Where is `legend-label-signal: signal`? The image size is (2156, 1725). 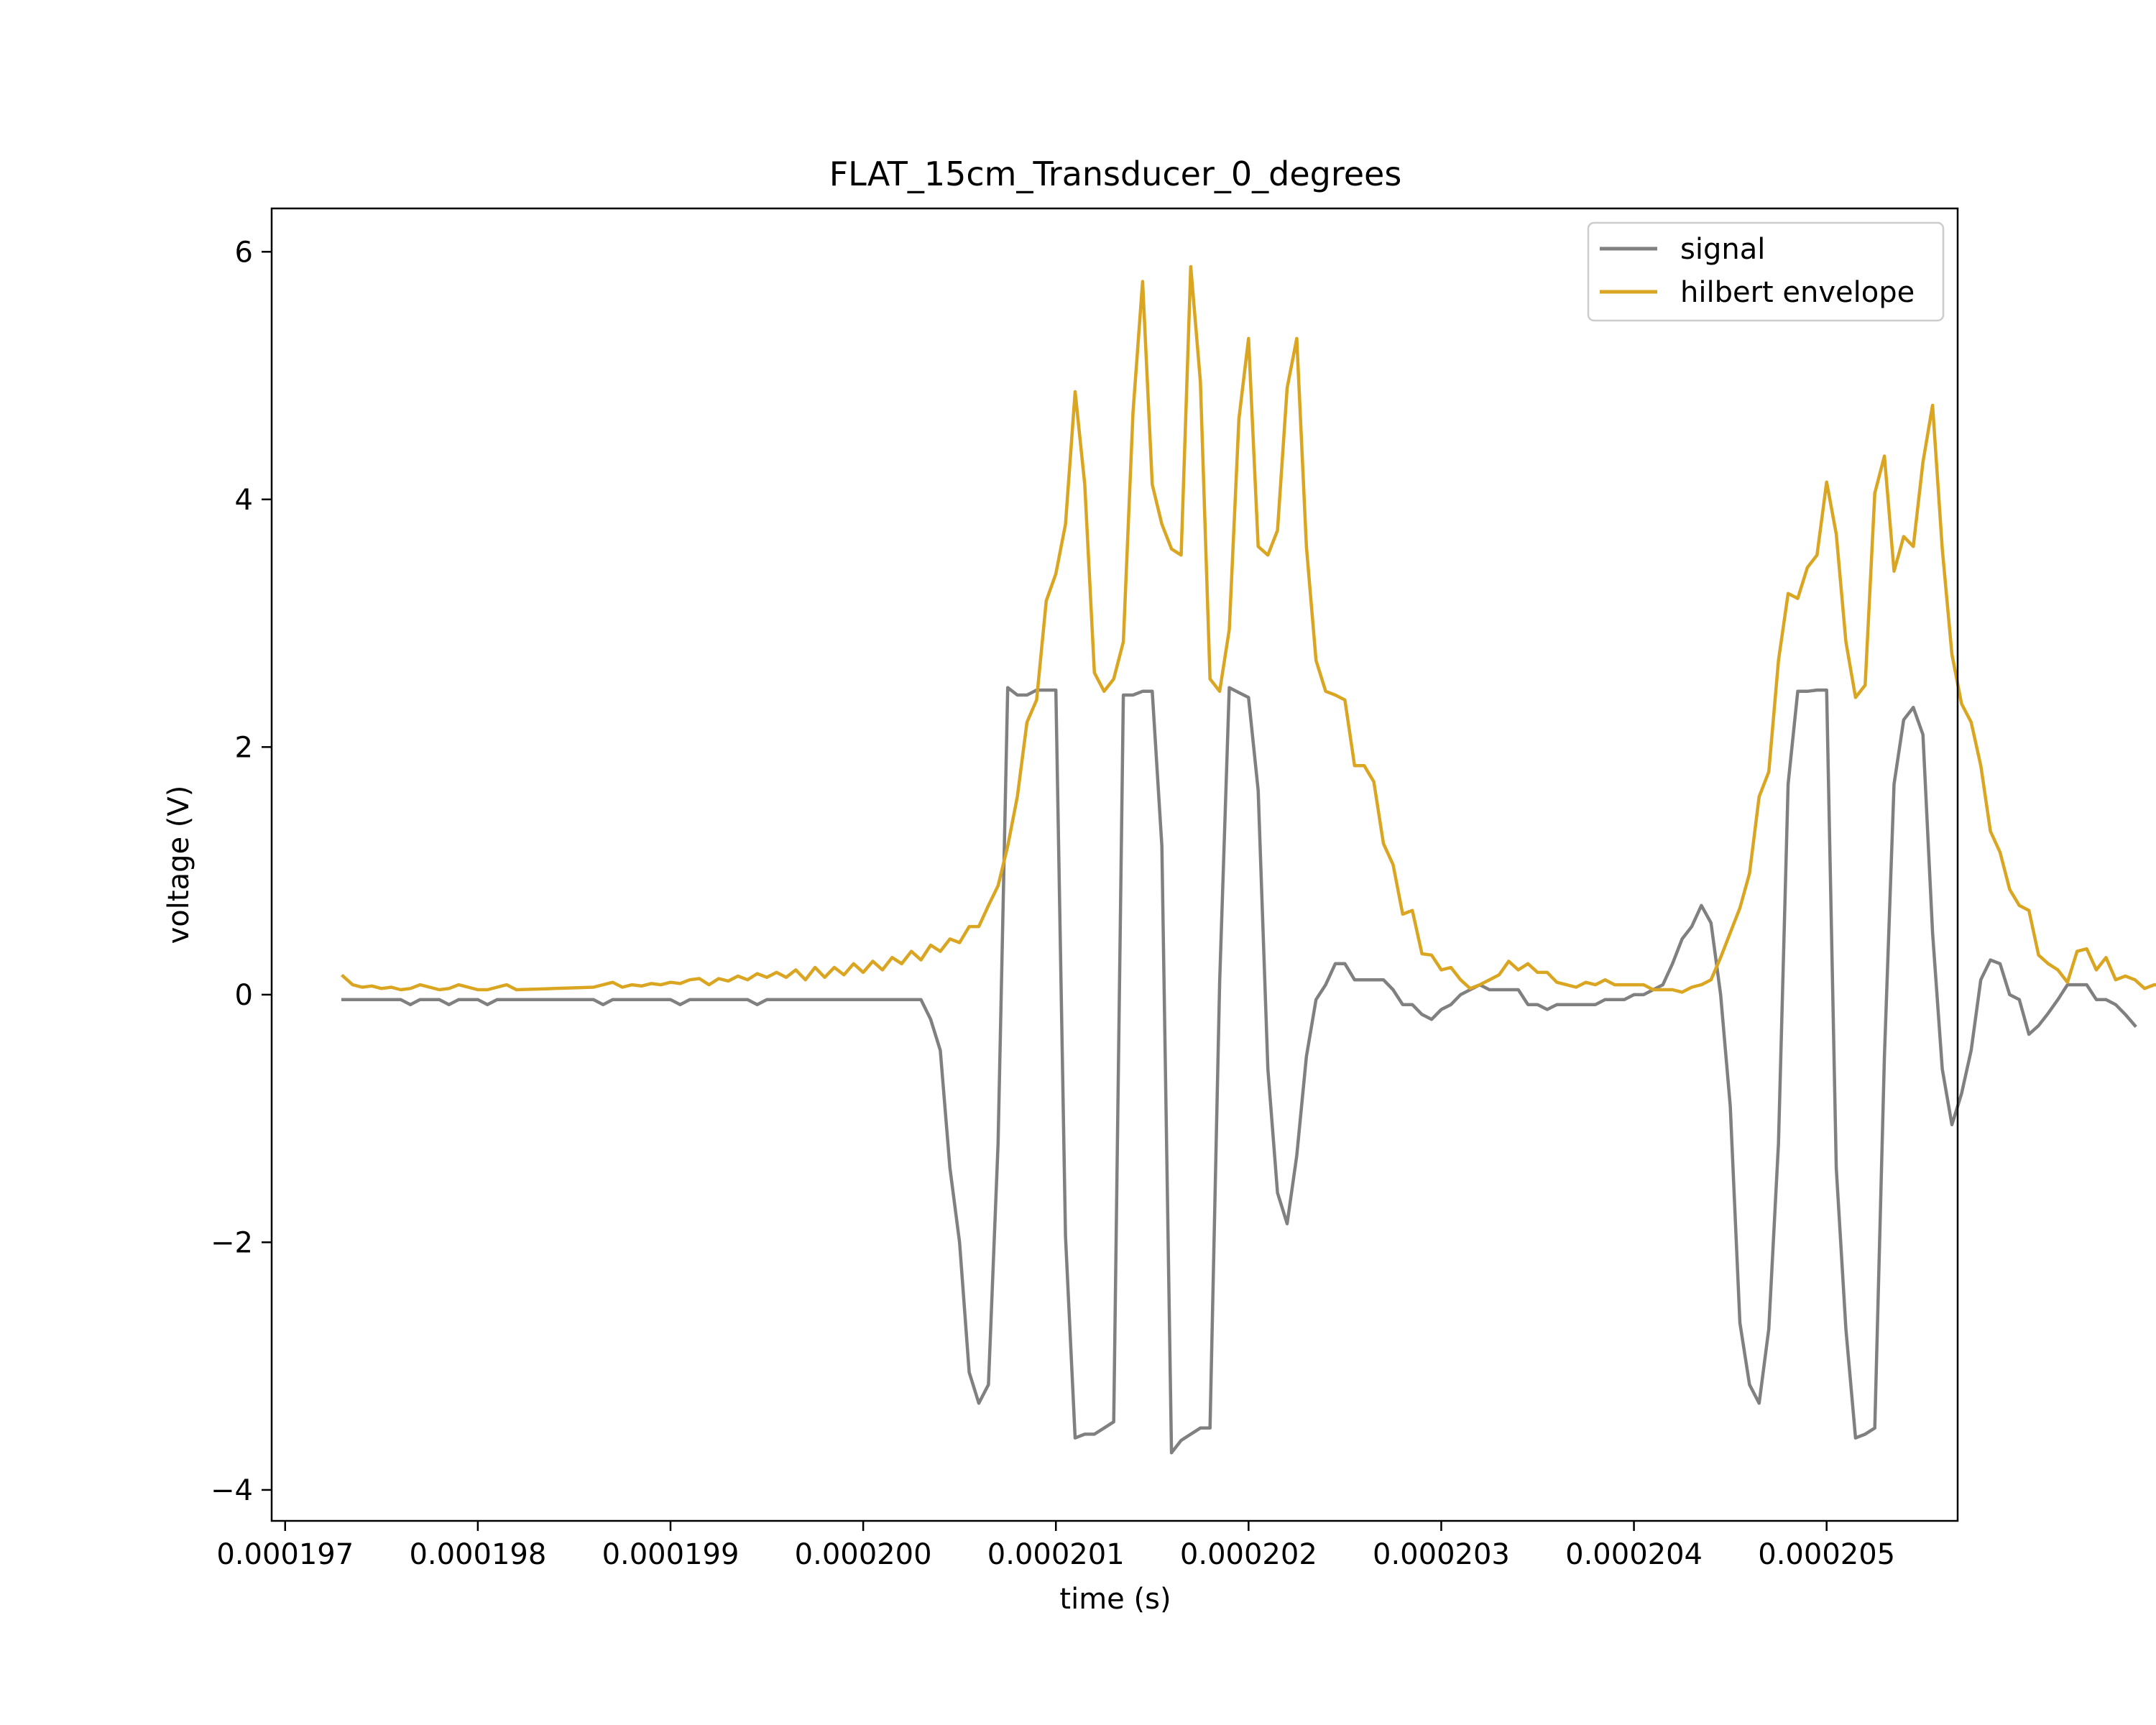 legend-label-signal: signal is located at coordinates (1723, 249).